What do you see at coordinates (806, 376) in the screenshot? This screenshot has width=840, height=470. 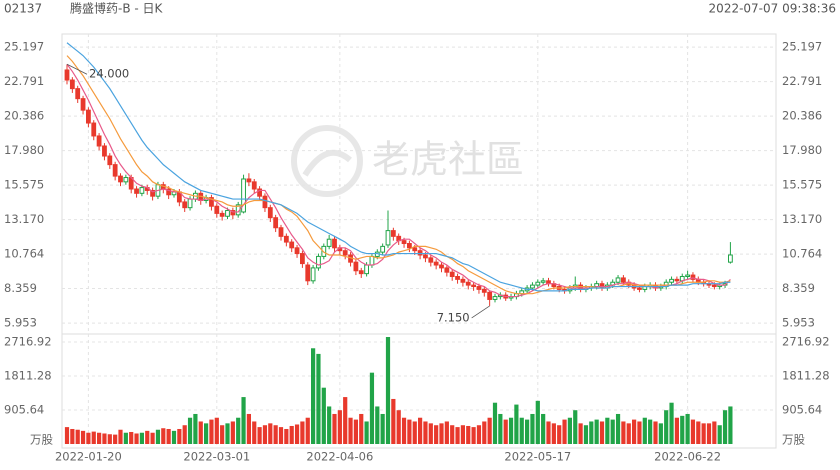 I see `volume-tick-label-right: 1811.28` at bounding box center [806, 376].